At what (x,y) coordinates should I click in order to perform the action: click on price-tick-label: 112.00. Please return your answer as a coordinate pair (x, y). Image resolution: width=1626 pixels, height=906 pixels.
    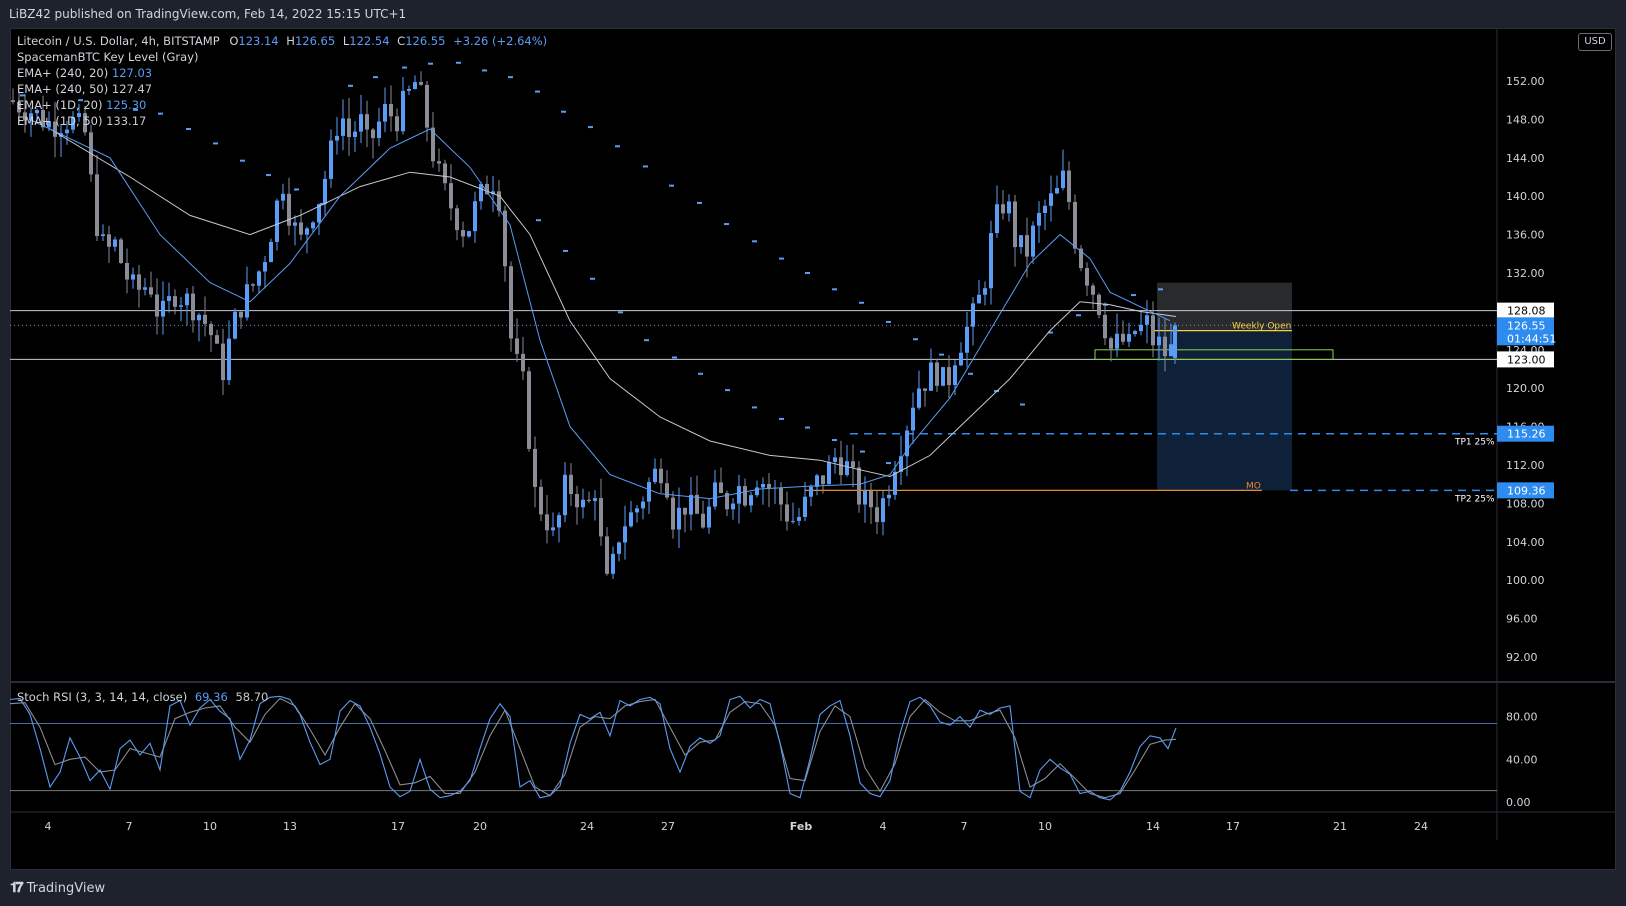
    Looking at the image, I should click on (1525, 465).